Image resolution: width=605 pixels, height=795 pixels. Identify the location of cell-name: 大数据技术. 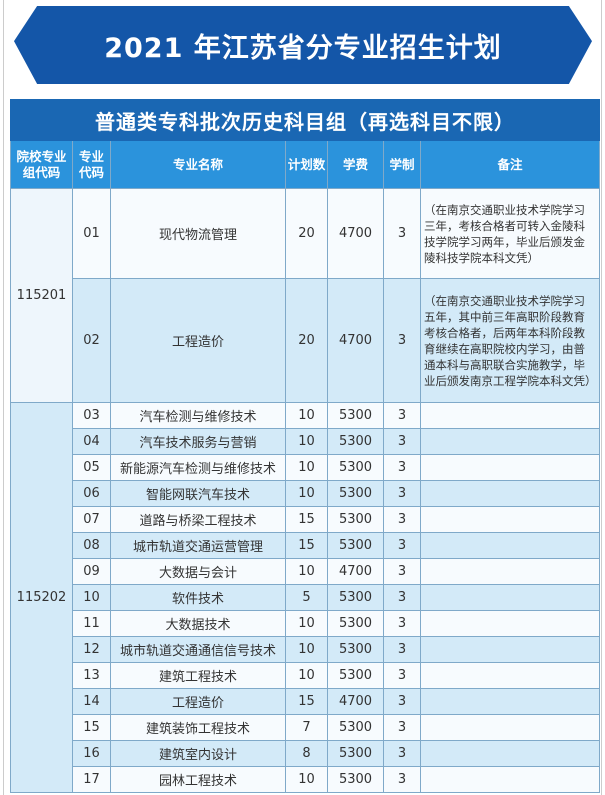
(198, 623).